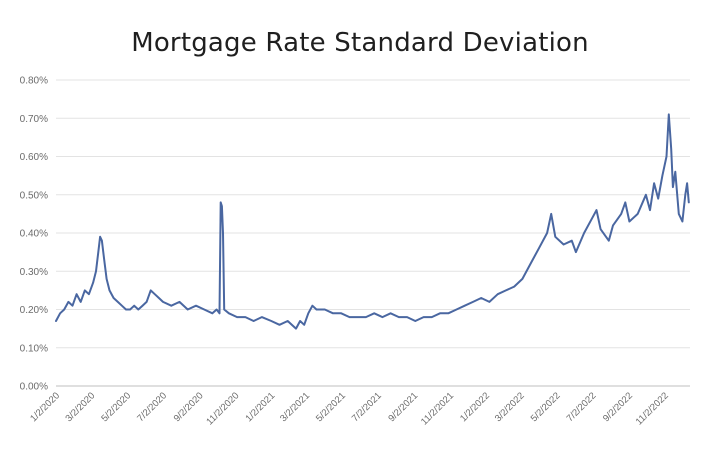 Image resolution: width=720 pixels, height=475 pixels. What do you see at coordinates (360, 43) in the screenshot?
I see `chart-title: Mortgage Rate Standard Deviation` at bounding box center [360, 43].